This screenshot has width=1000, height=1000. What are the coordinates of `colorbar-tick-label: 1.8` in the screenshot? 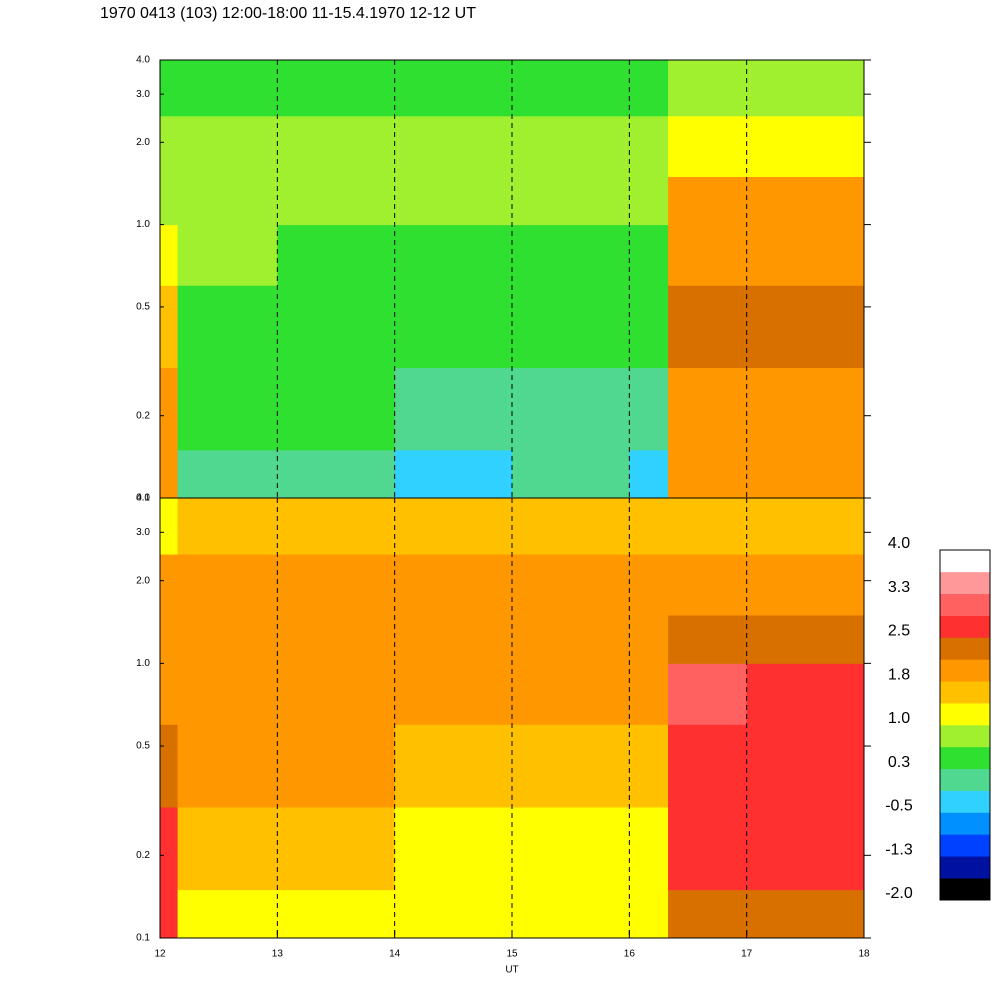 It's located at (899, 674).